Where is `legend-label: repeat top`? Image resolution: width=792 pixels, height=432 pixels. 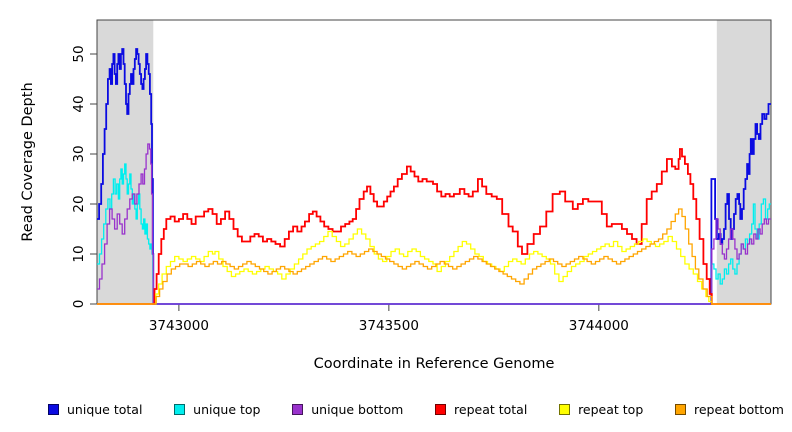 legend-label: repeat top is located at coordinates (611, 409).